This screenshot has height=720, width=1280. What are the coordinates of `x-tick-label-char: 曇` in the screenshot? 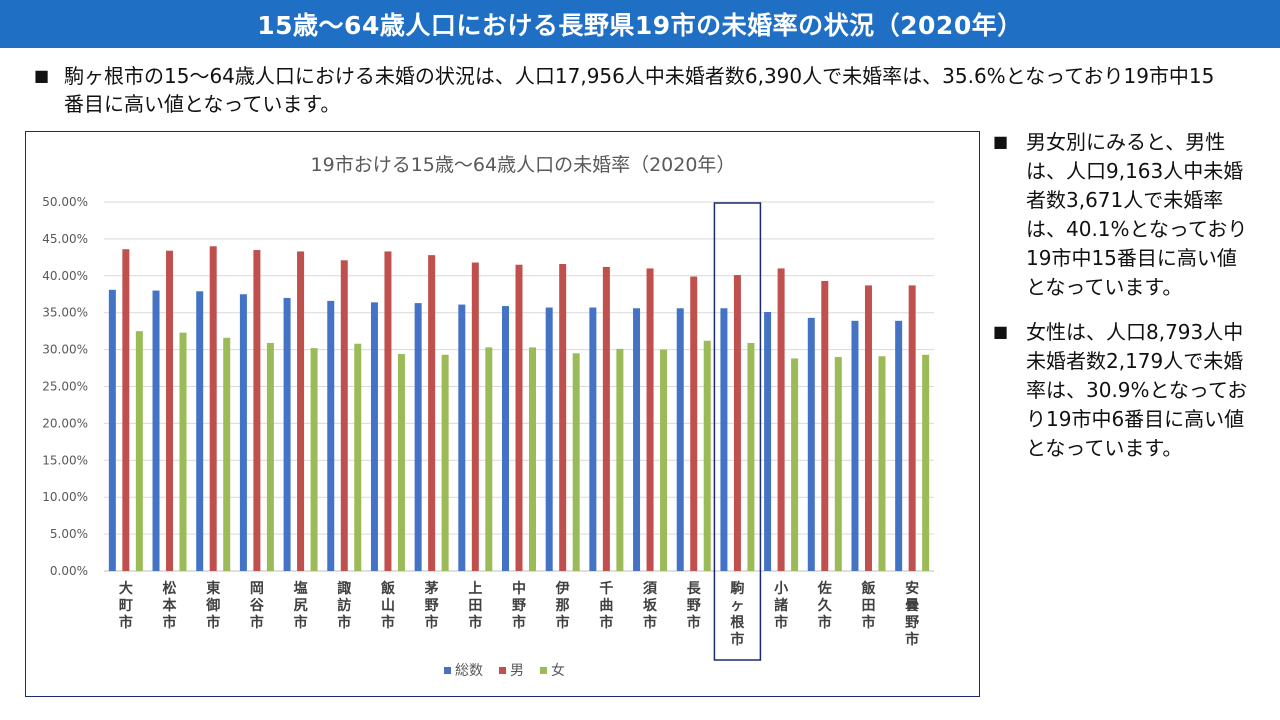 It's located at (912, 606).